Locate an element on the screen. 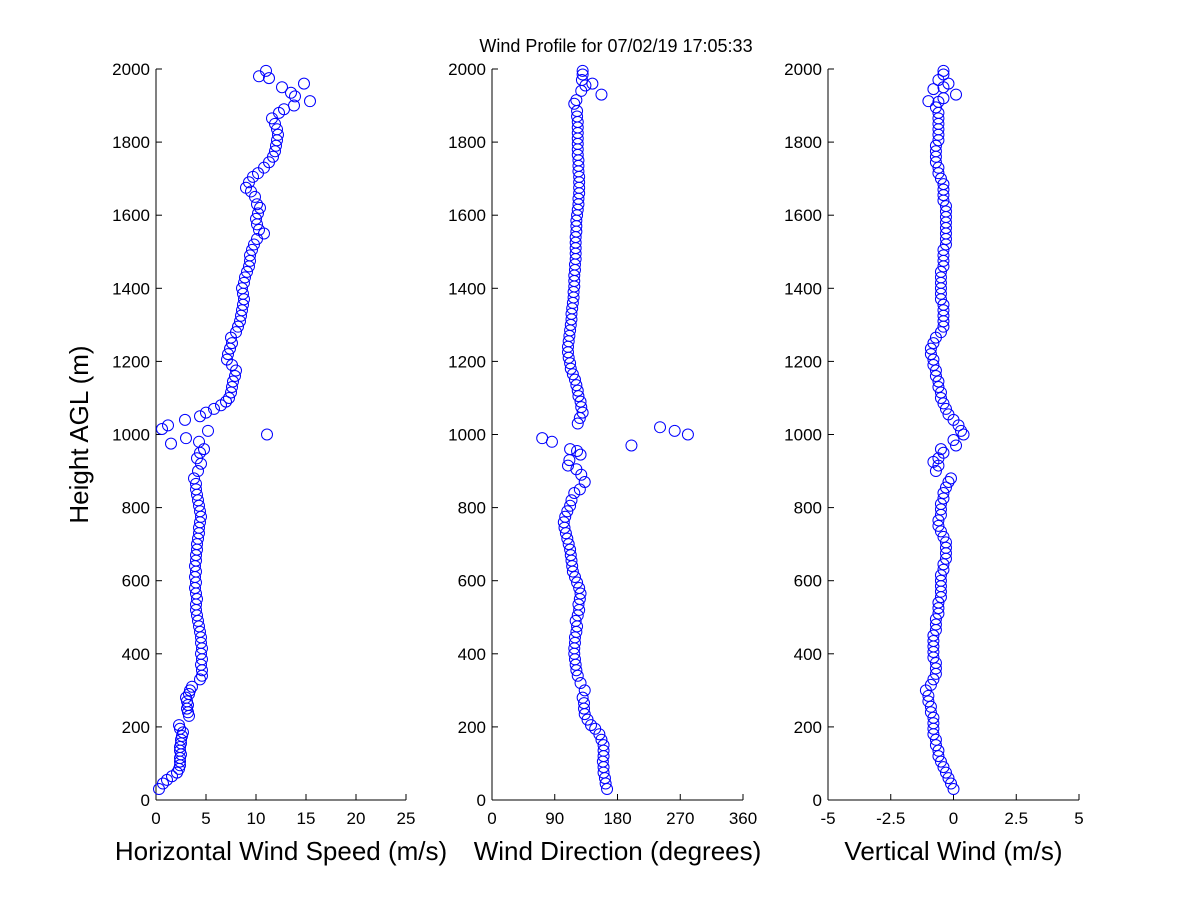 The height and width of the screenshot is (900, 1200). x-tick-label: 5 is located at coordinates (205, 818).